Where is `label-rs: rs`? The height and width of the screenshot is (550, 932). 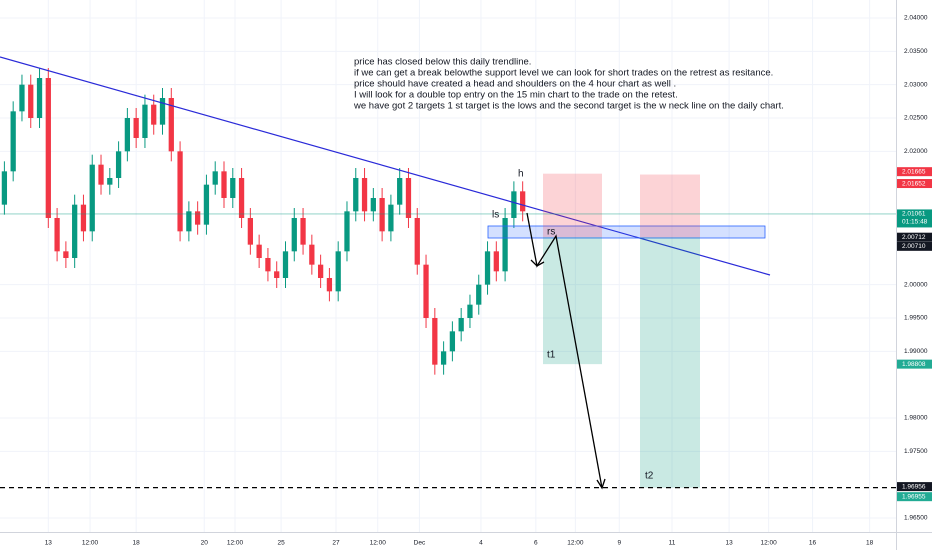
label-rs: rs is located at coordinates (551, 232).